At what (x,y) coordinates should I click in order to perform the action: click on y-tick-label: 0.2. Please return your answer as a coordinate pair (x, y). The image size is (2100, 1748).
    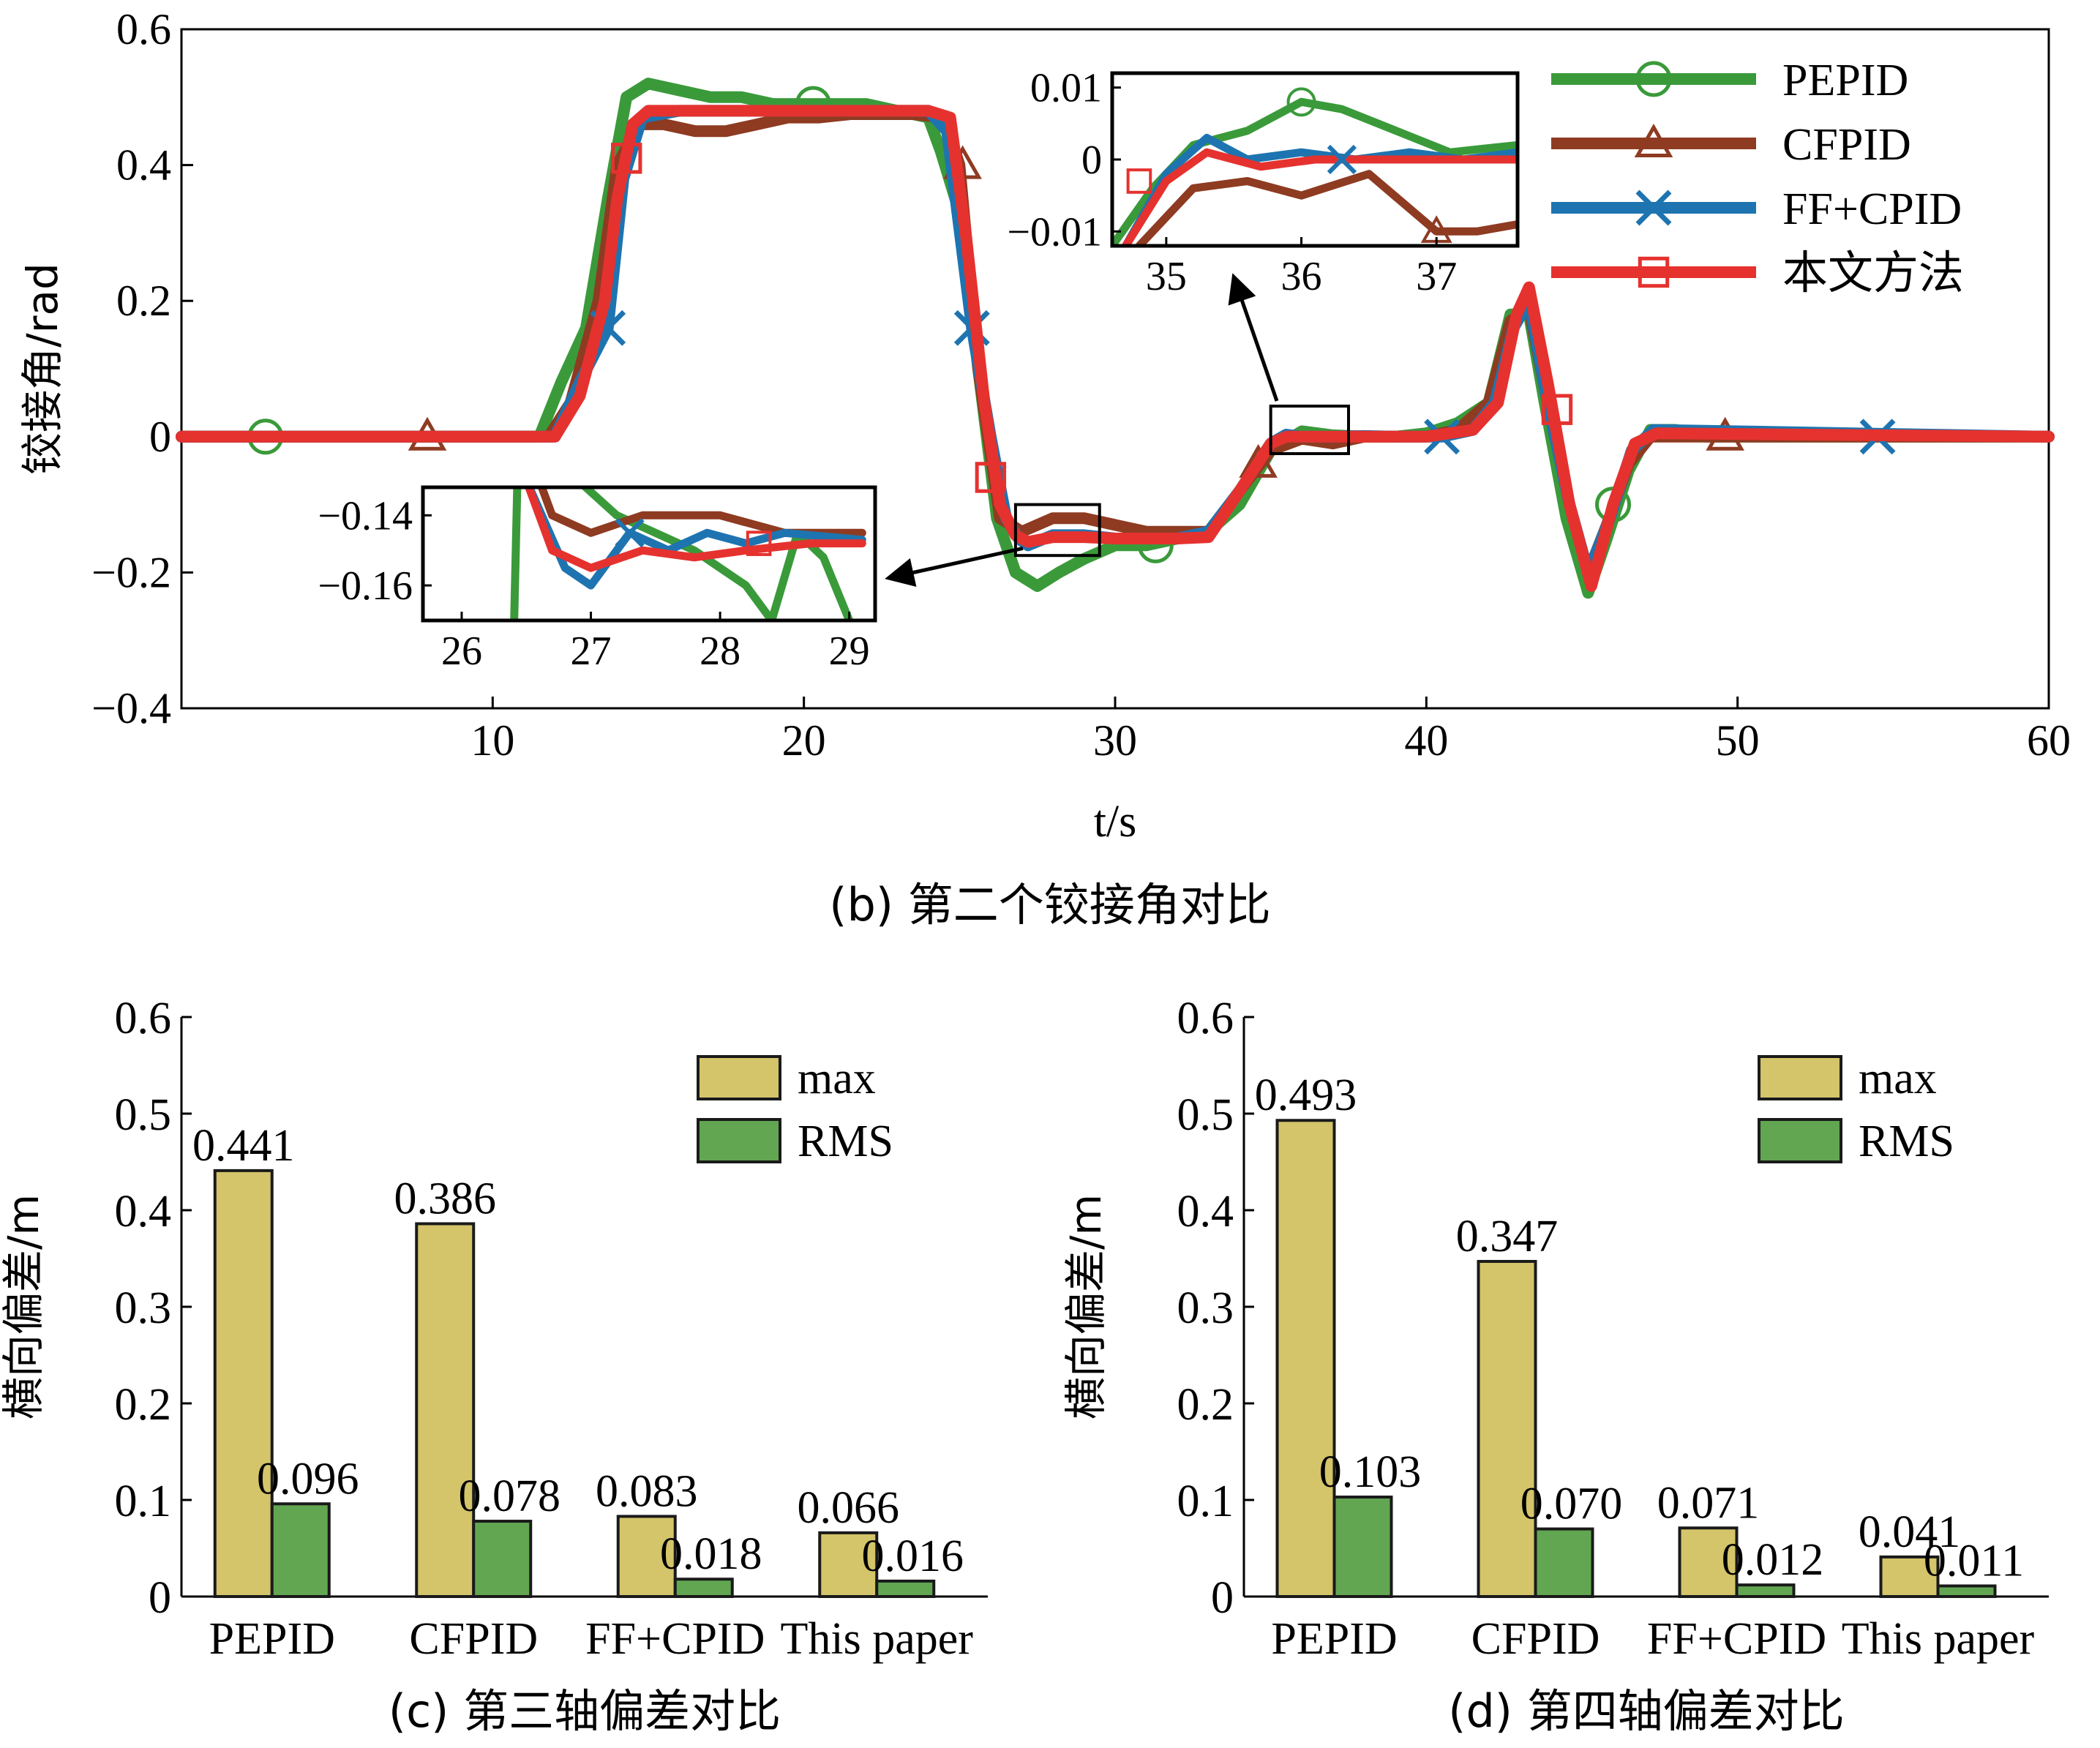
    Looking at the image, I should click on (1205, 1405).